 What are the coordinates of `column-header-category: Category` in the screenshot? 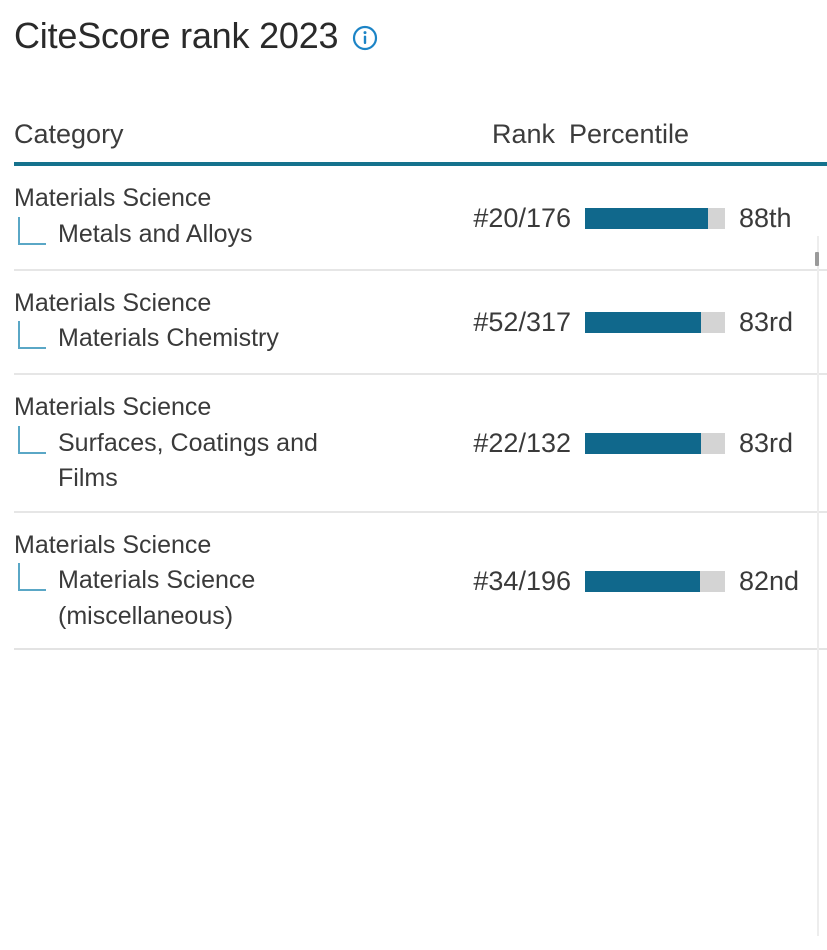 It's located at (69, 133).